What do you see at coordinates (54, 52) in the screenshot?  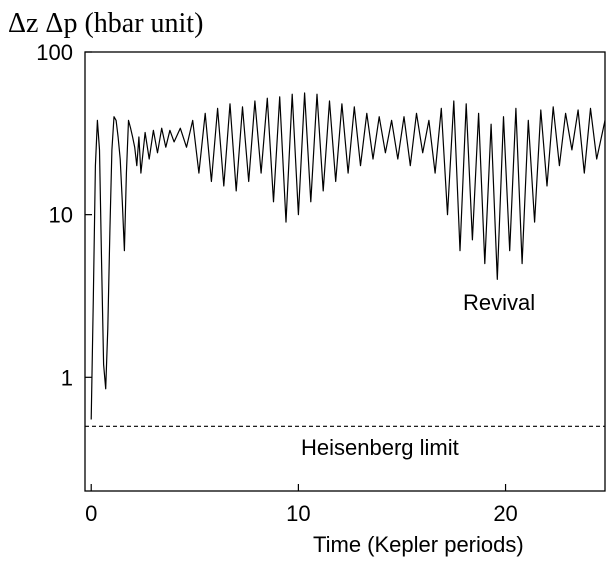 I see `y-tick-label: 100` at bounding box center [54, 52].